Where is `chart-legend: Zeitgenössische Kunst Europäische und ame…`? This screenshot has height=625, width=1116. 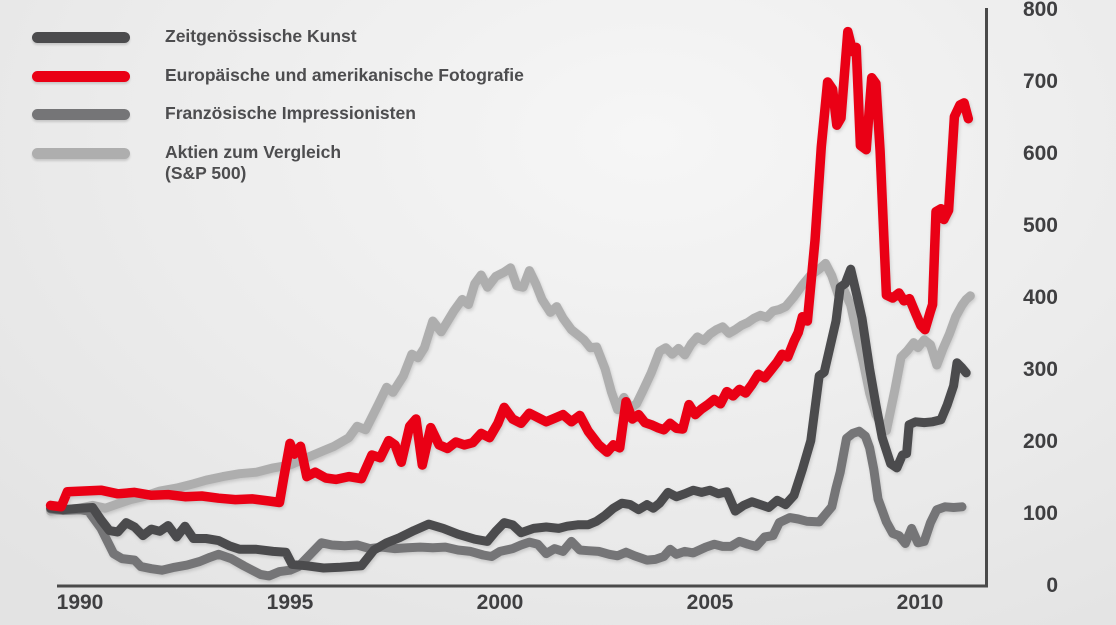 chart-legend: Zeitgenössische Kunst Europäische und ame… is located at coordinates (278, 114).